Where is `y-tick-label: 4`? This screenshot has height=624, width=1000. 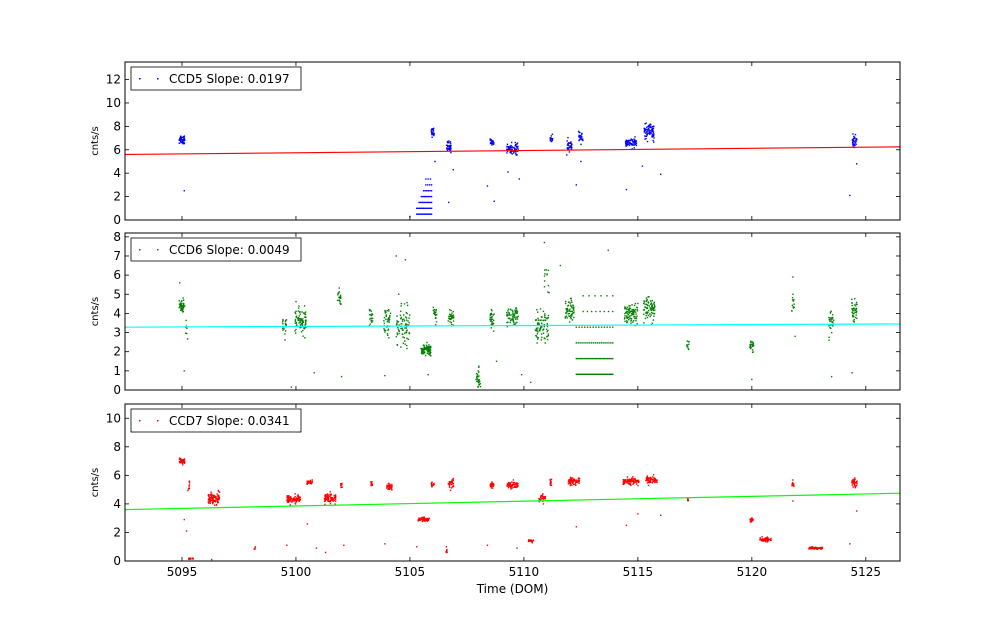 y-tick-label: 4 is located at coordinates (117, 173).